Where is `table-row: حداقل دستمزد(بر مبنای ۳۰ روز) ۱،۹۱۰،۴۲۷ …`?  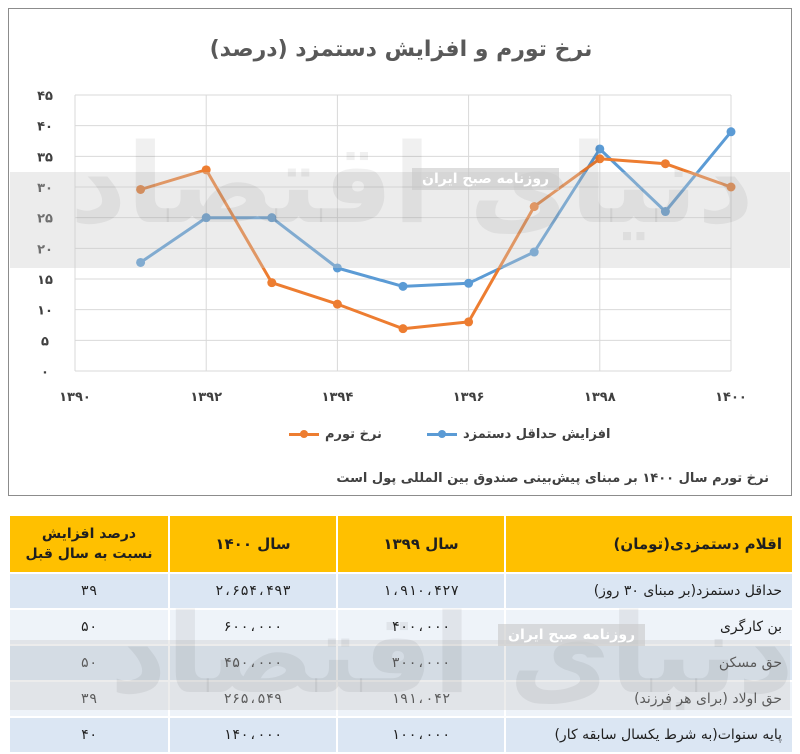 table-row: حداقل دستمزد(بر مبنای ۳۰ روز) ۱،۹۱۰،۴۲۷ … is located at coordinates (401, 591).